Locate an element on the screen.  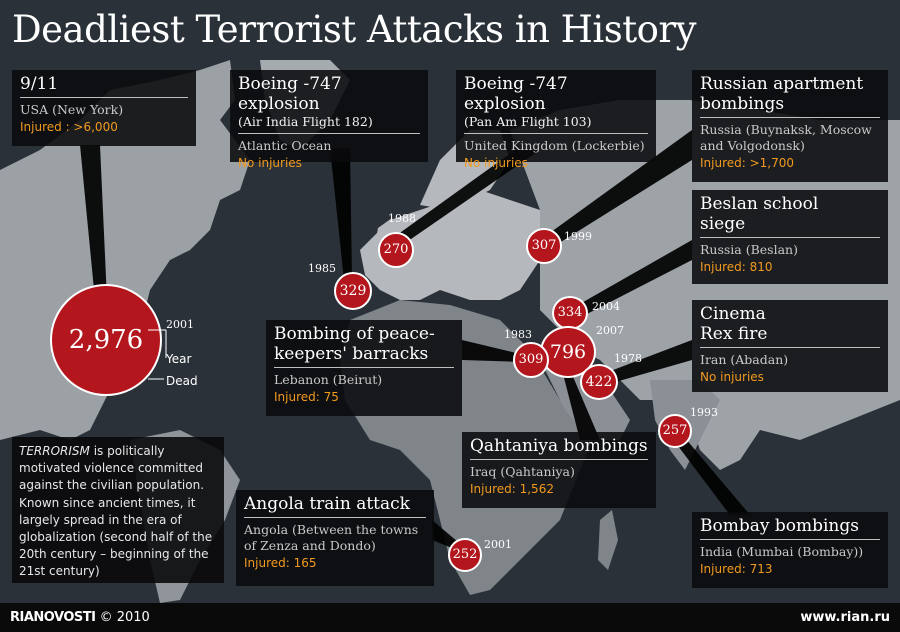
definition-line-3: against the civilian population. is located at coordinates (112, 485).